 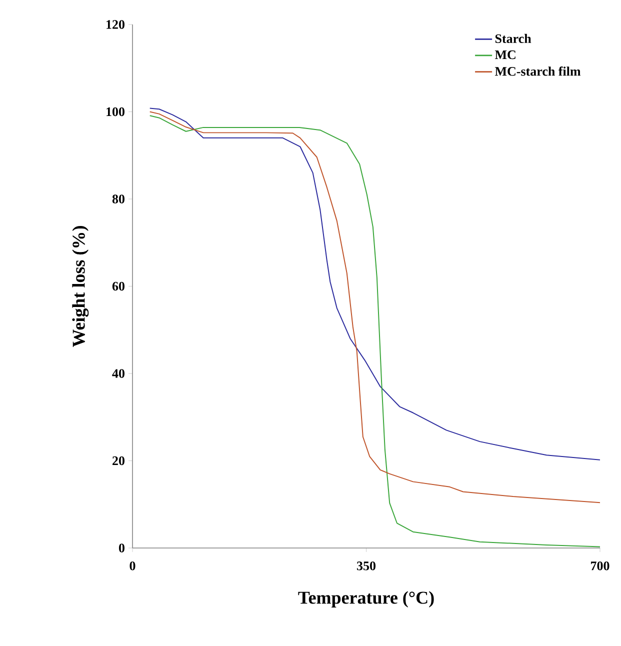 What do you see at coordinates (505, 55) in the screenshot?
I see `legend-label: MC` at bounding box center [505, 55].